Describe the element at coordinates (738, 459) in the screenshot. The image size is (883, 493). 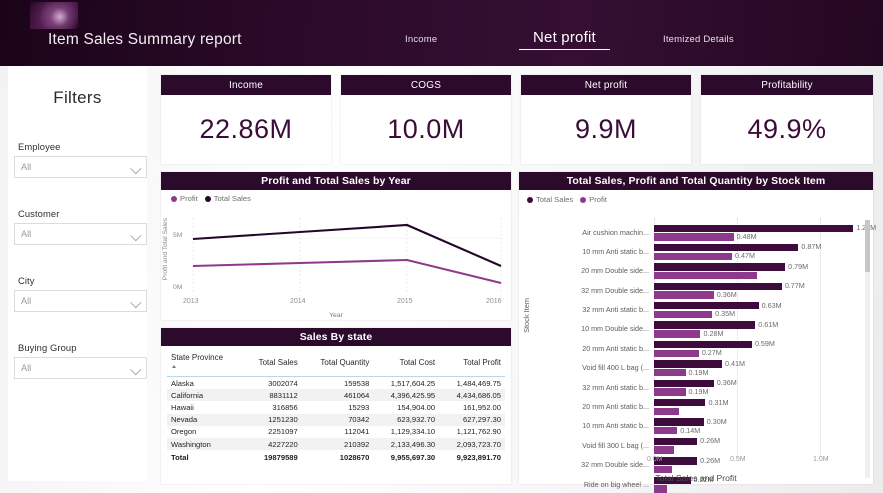
I see `bar-chart-x-tick-1: 0.5M` at that location.